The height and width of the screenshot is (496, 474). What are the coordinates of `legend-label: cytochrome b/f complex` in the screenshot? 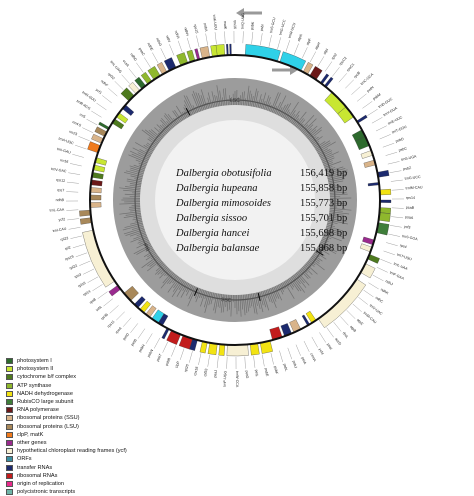 It's located at (46, 377).